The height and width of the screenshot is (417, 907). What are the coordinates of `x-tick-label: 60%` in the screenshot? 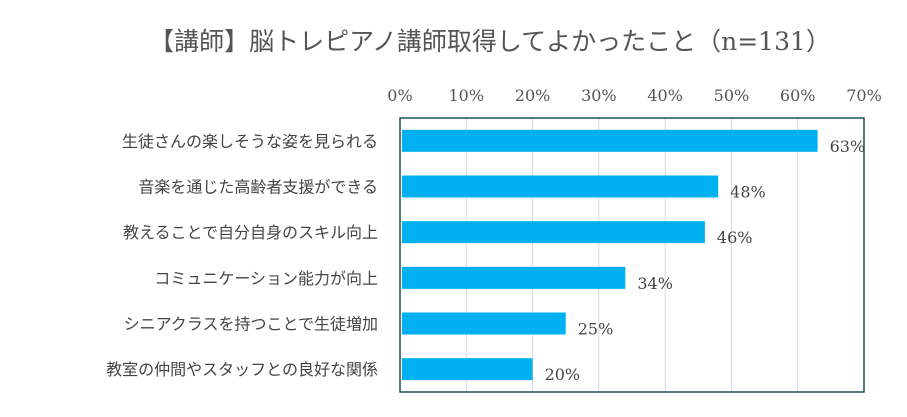 It's located at (798, 95).